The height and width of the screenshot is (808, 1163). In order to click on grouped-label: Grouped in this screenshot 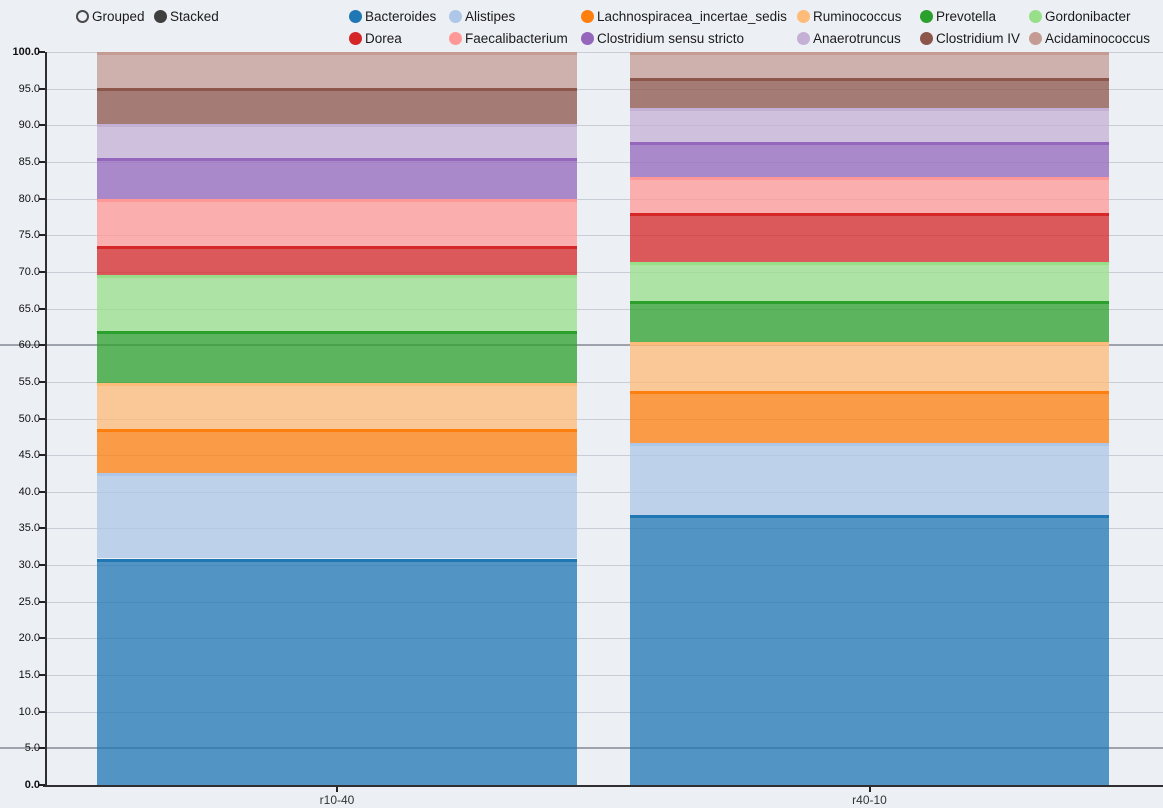, I will do `click(118, 16)`.